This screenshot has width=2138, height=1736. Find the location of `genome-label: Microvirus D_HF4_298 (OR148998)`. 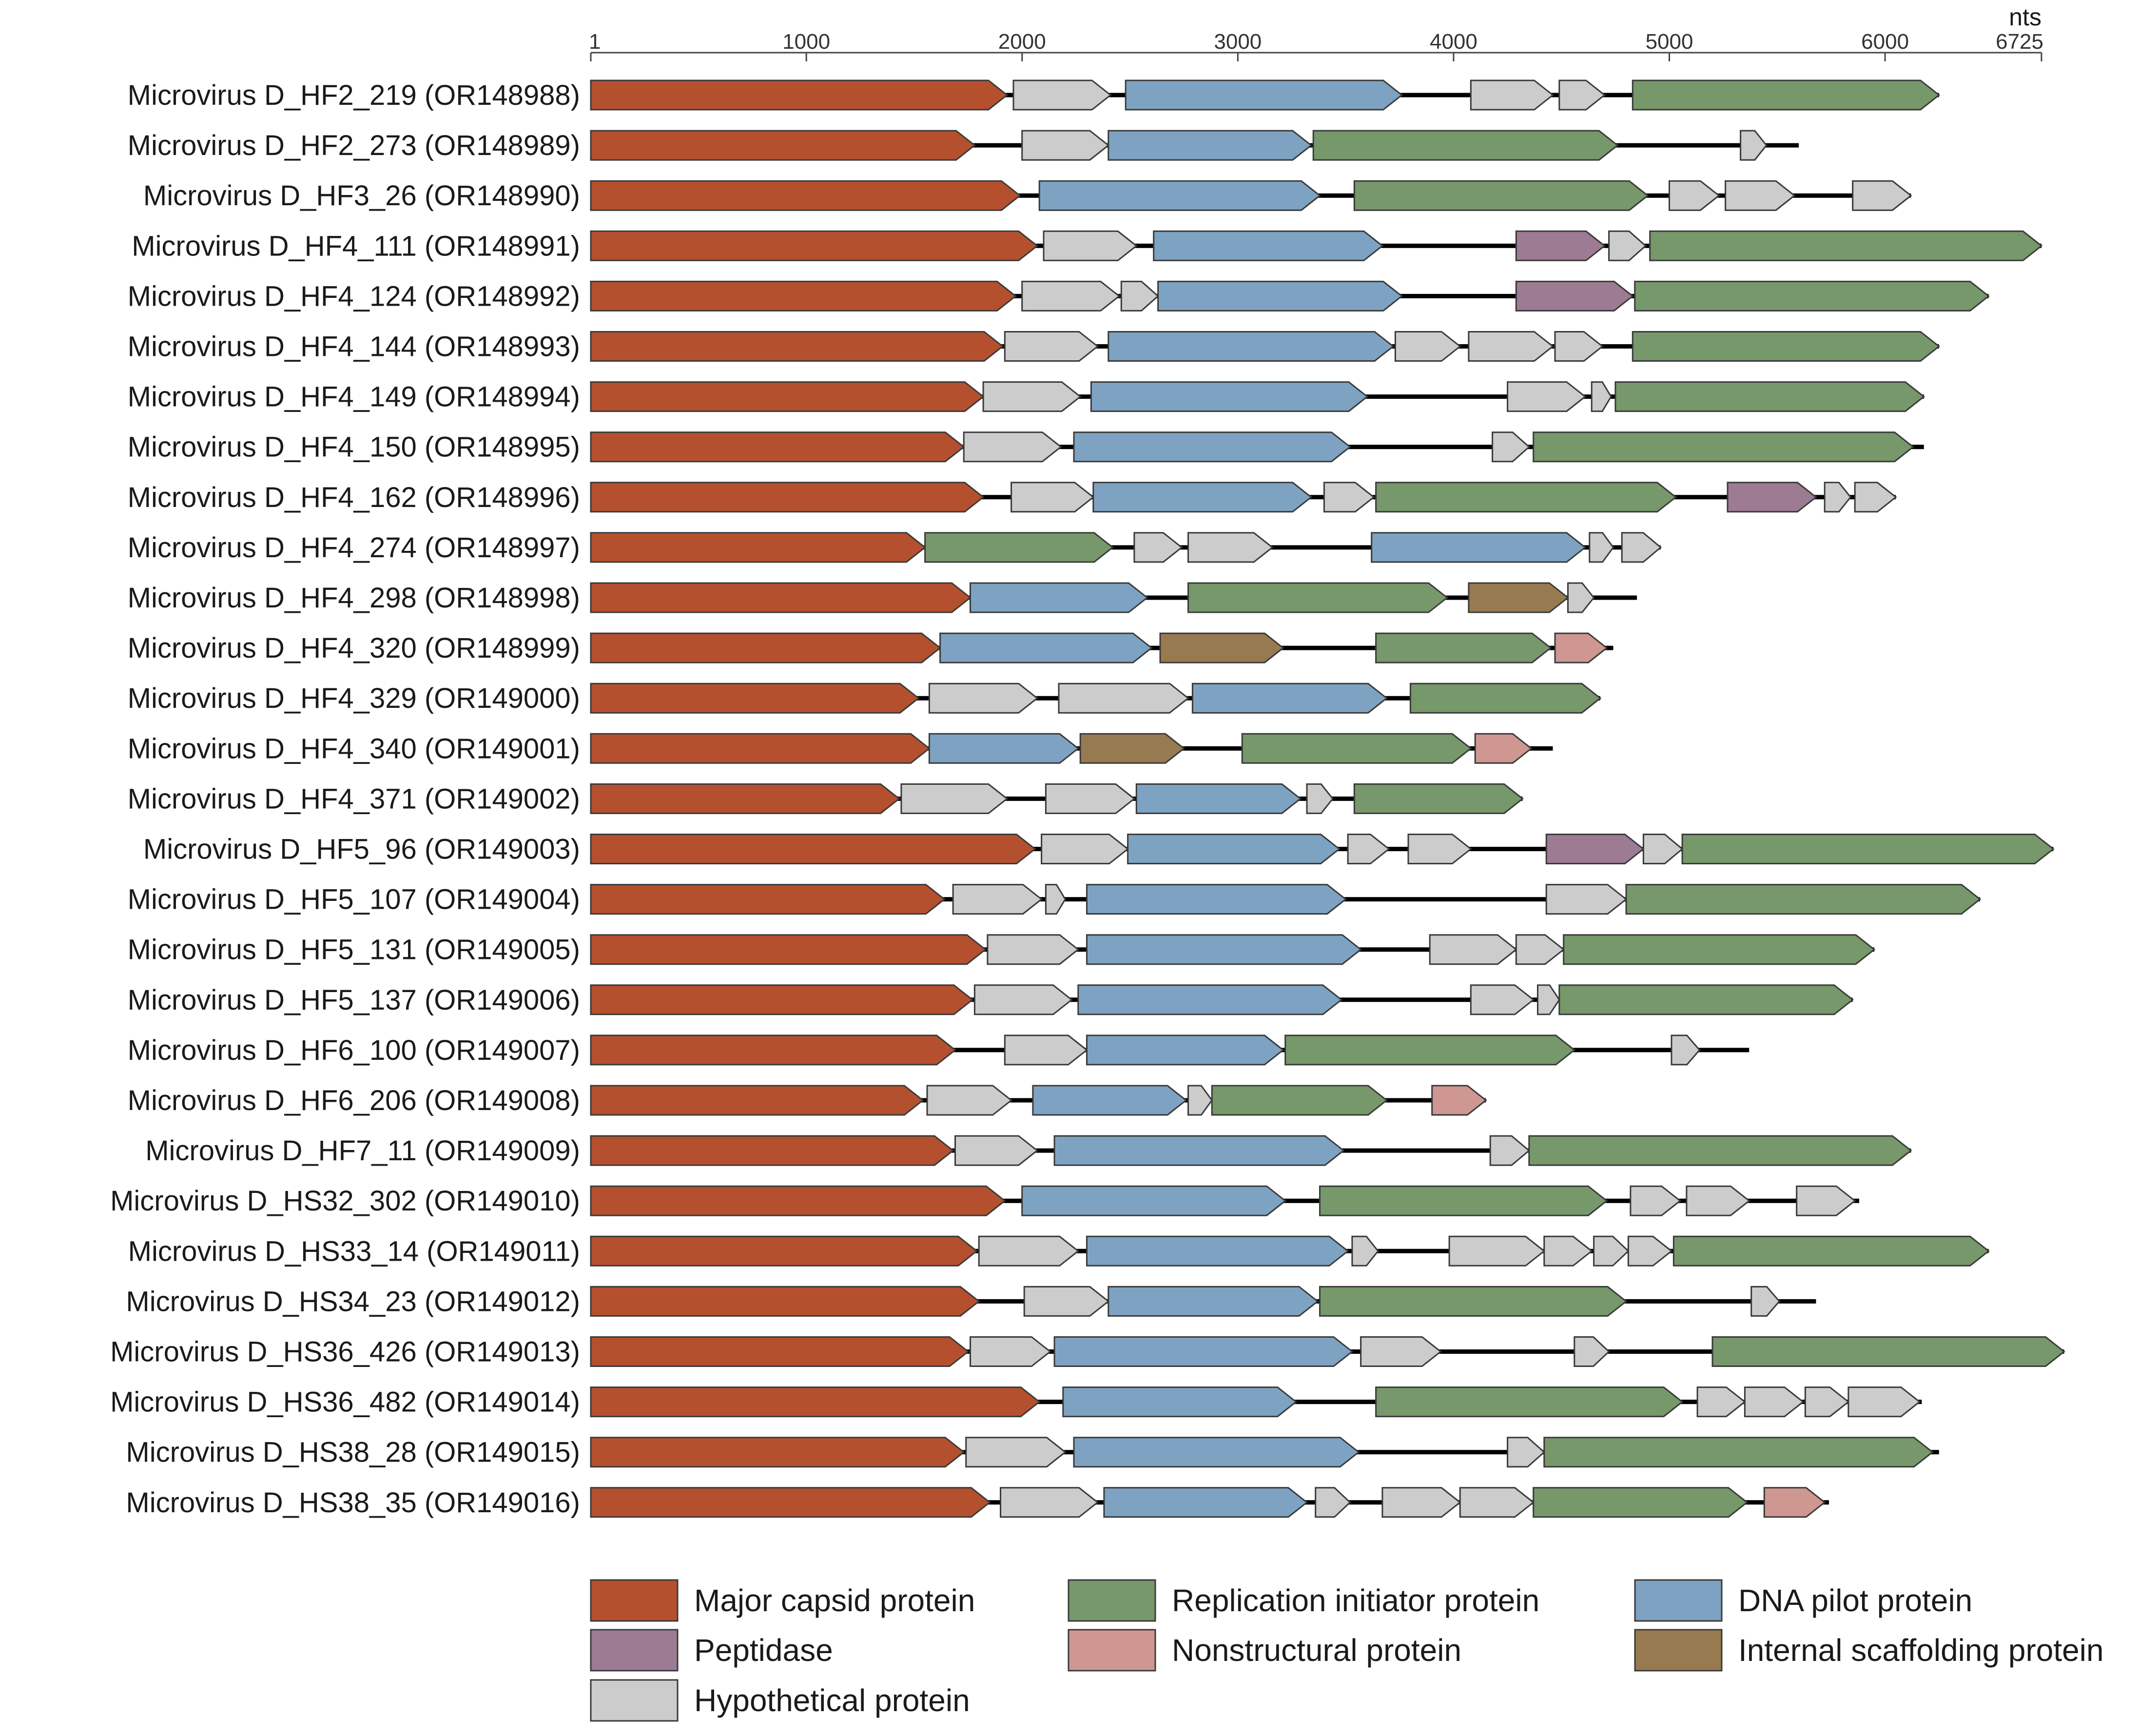

genome-label: Microvirus D_HF4_298 (OR148998) is located at coordinates (354, 598).